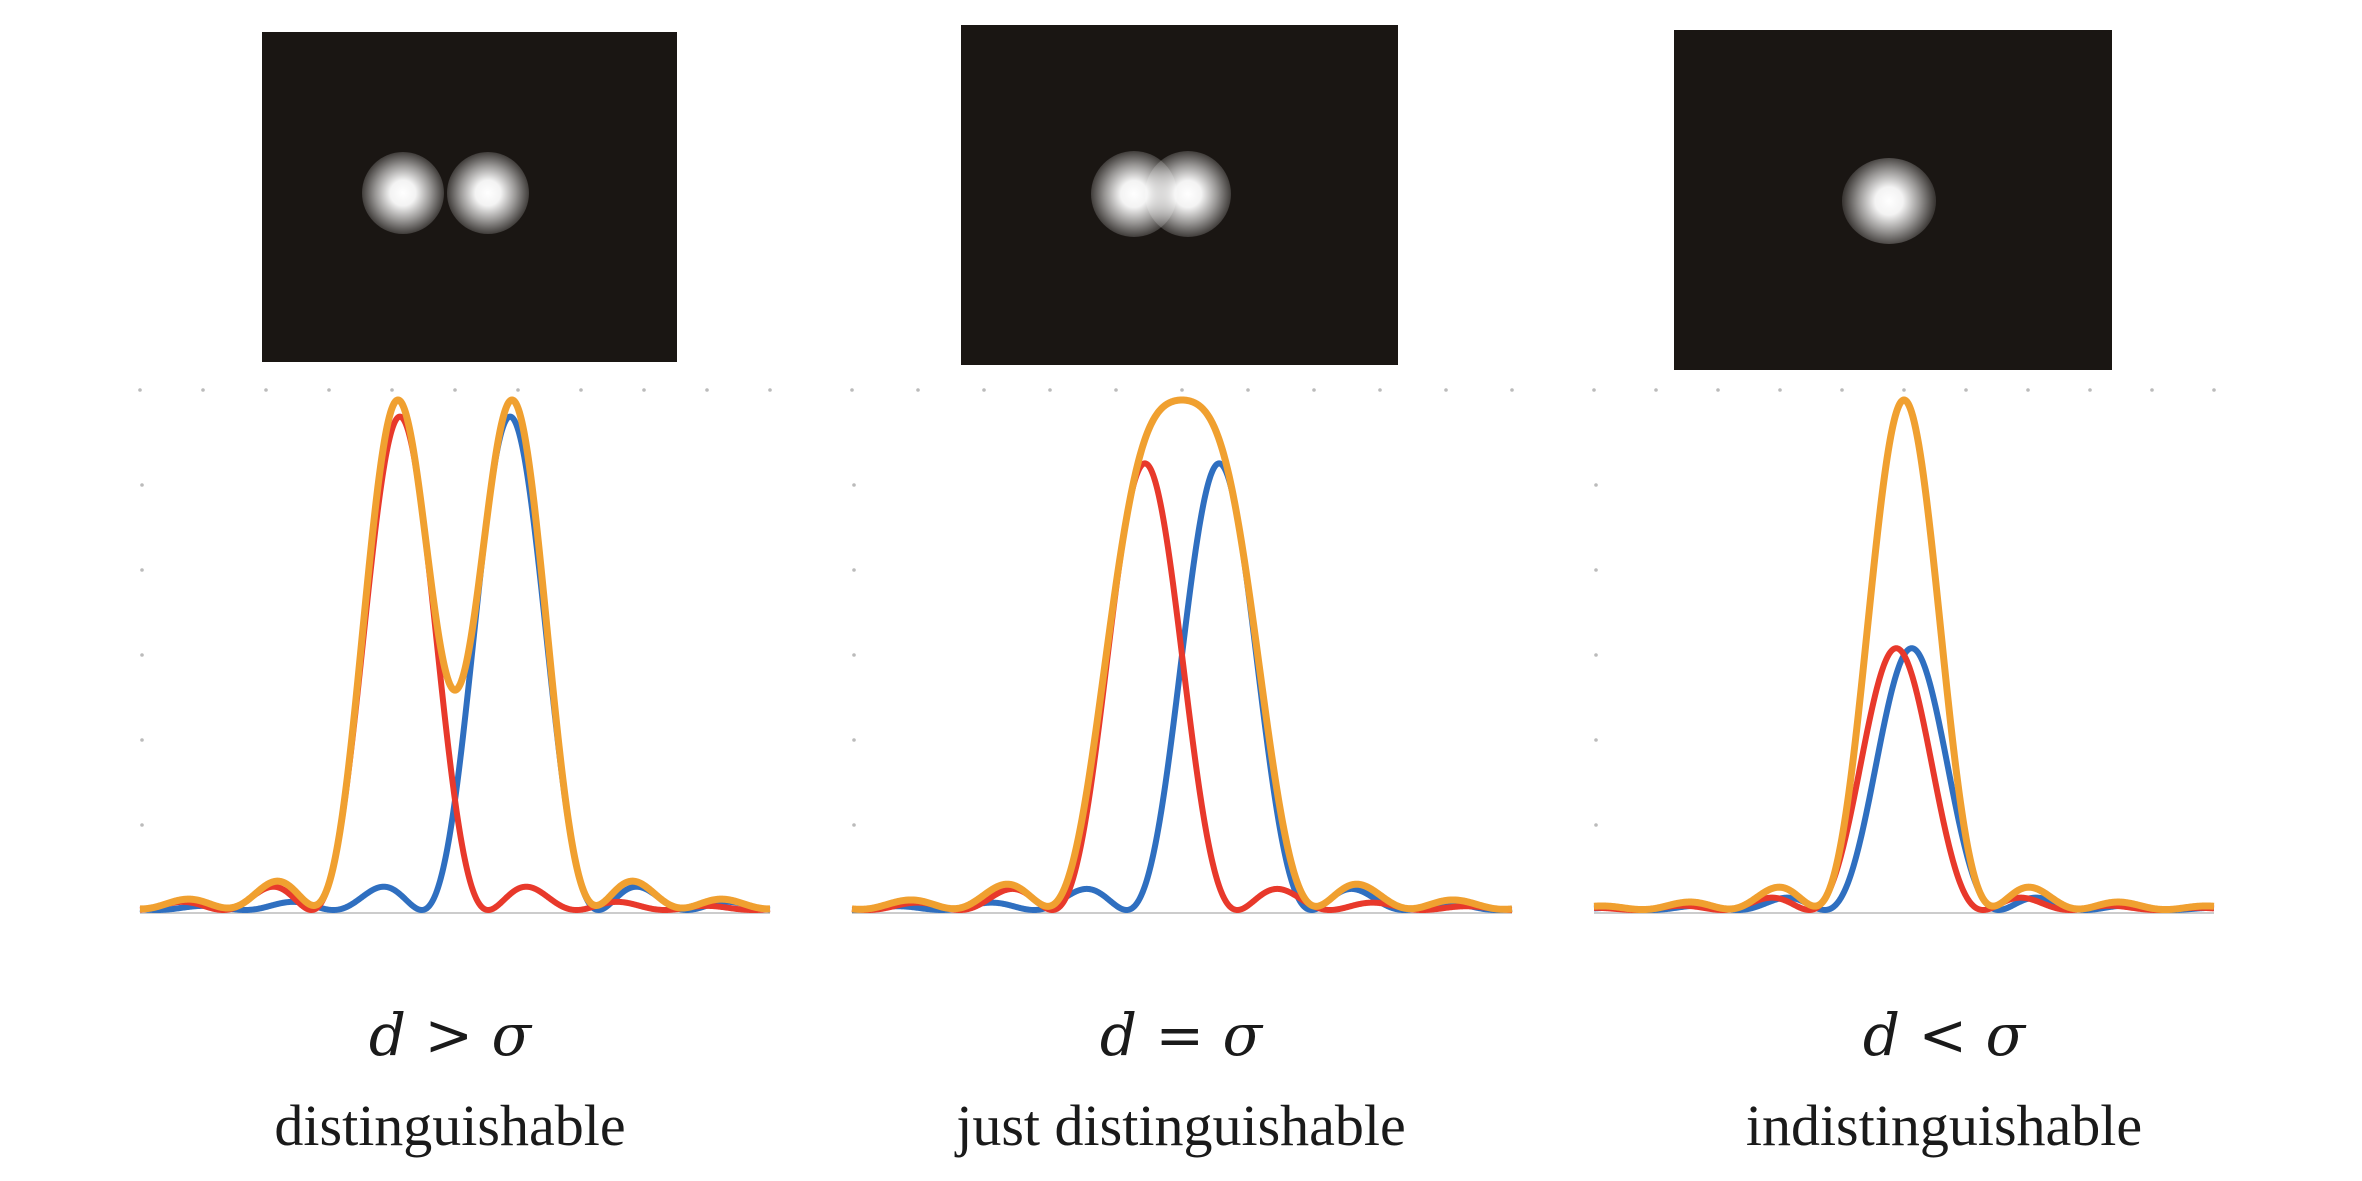 Image resolution: width=2362 pixels, height=1181 pixels. I want to click on condition-just-distinguishable: d = σ, so click(1181, 1035).